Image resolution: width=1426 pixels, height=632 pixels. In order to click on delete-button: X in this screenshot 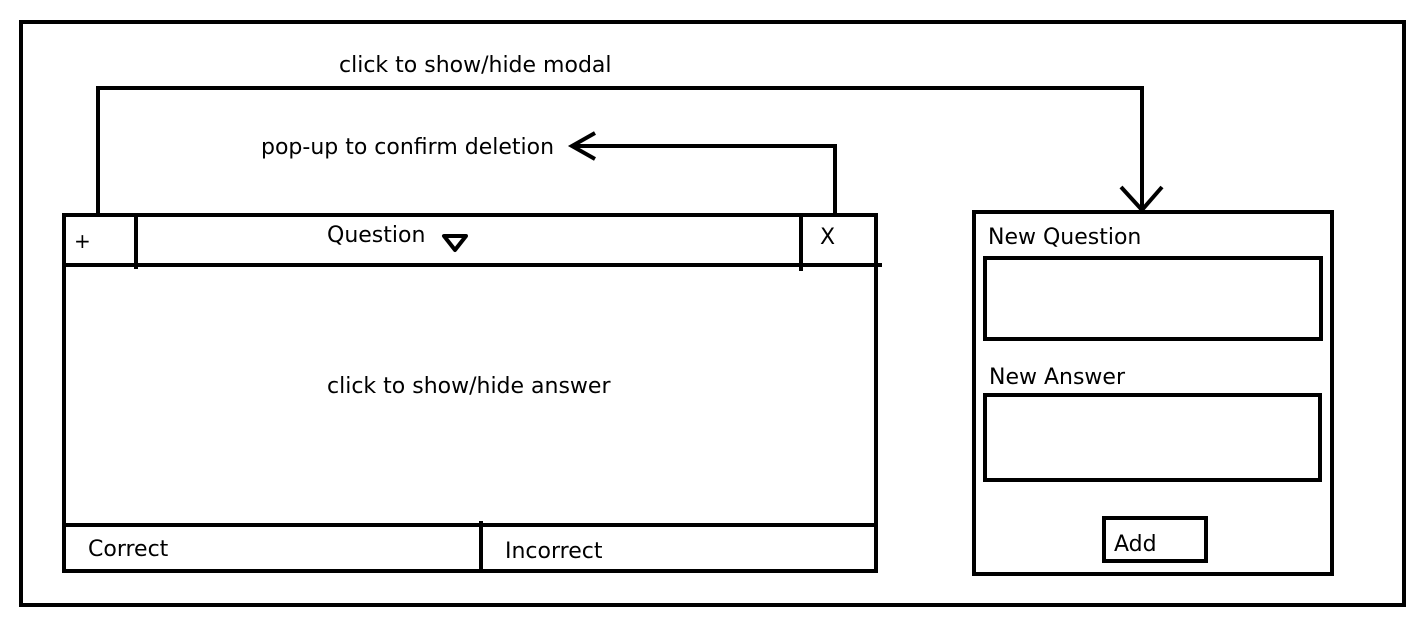, I will do `click(838, 240)`.